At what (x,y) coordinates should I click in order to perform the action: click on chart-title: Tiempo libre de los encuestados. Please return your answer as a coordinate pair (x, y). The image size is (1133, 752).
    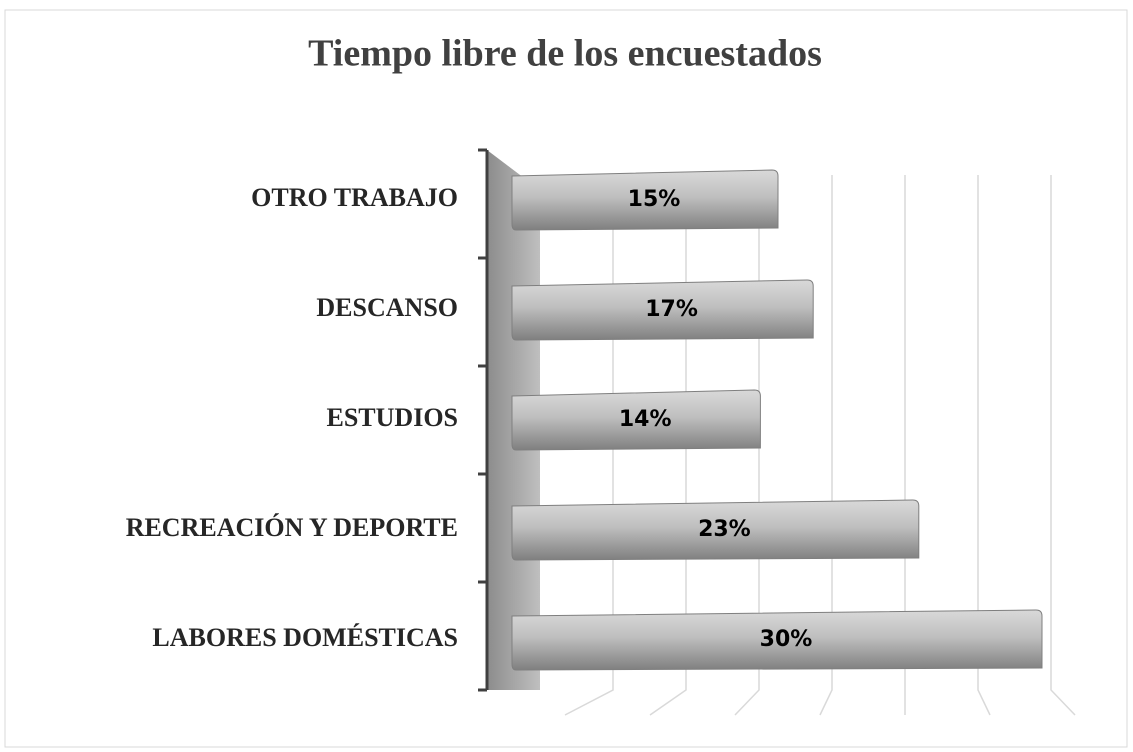
    Looking at the image, I should click on (565, 54).